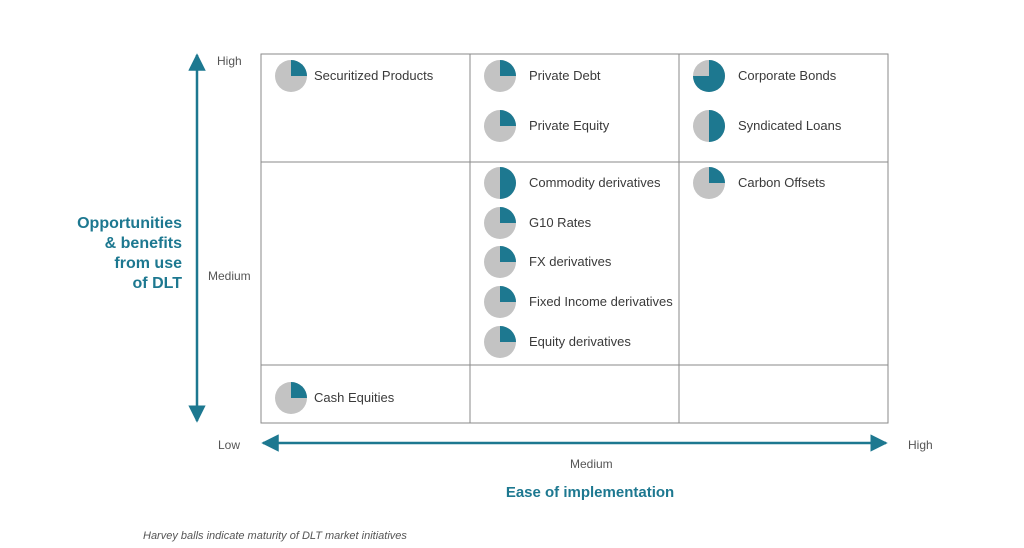 Image resolution: width=1024 pixels, height=548 pixels. What do you see at coordinates (591, 464) in the screenshot?
I see `x-tick-medium: Medium` at bounding box center [591, 464].